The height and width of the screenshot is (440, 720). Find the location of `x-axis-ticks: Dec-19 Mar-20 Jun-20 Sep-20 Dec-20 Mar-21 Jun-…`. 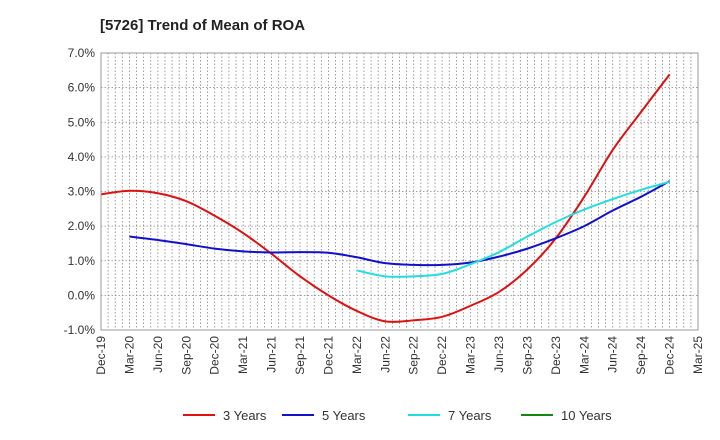

x-axis-ticks: Dec-19 Mar-20 Jun-20 Sep-20 Dec-20 Mar-21 Jun-… is located at coordinates (399, 355).